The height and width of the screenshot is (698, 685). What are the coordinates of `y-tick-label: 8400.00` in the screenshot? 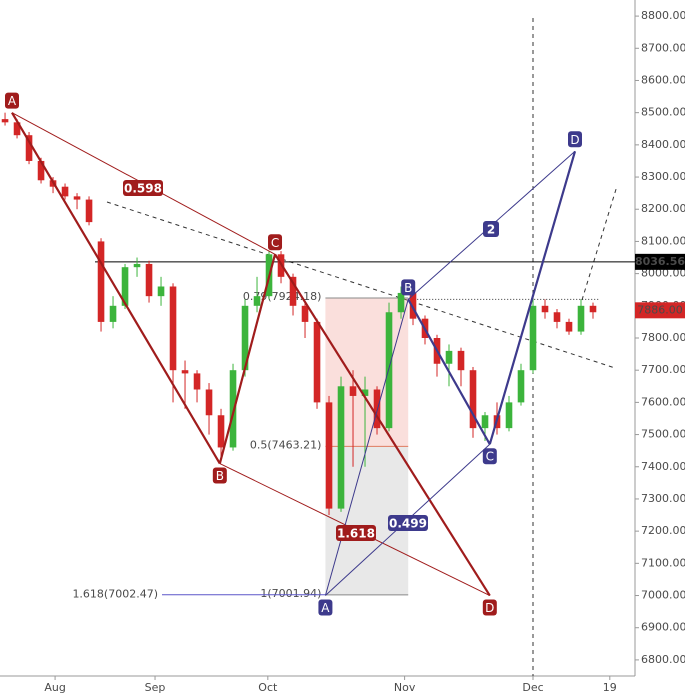 It's located at (663, 144).